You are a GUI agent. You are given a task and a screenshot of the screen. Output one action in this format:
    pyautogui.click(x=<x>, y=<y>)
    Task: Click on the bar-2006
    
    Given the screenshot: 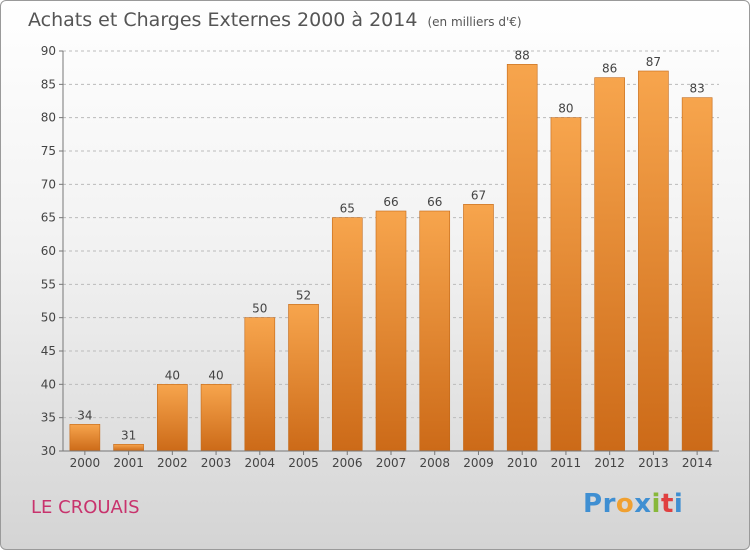 What is the action you would take?
    pyautogui.click(x=347, y=334)
    